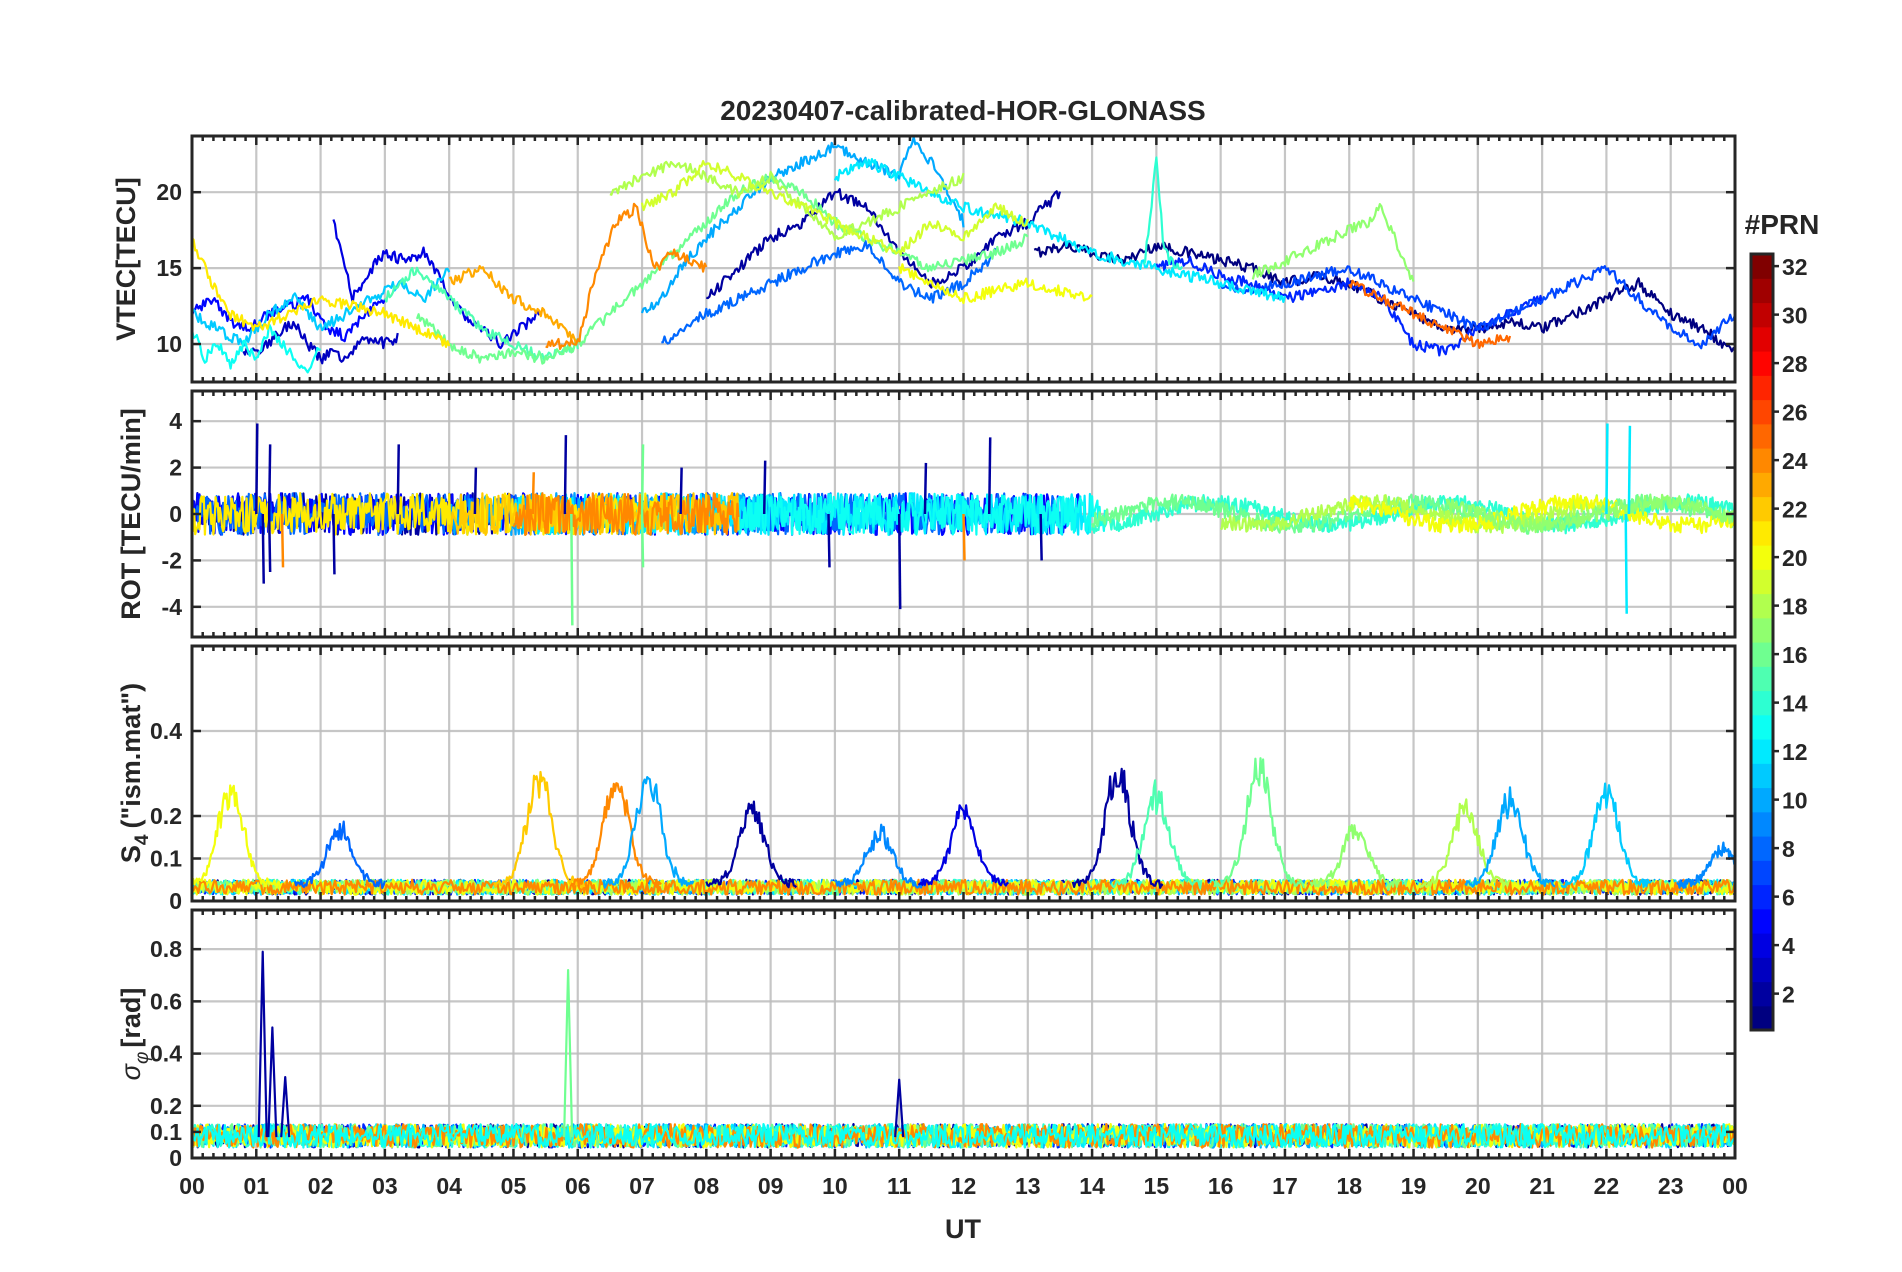 This screenshot has width=1902, height=1272. What do you see at coordinates (169, 344) in the screenshot?
I see `y-tick-label: 10` at bounding box center [169, 344].